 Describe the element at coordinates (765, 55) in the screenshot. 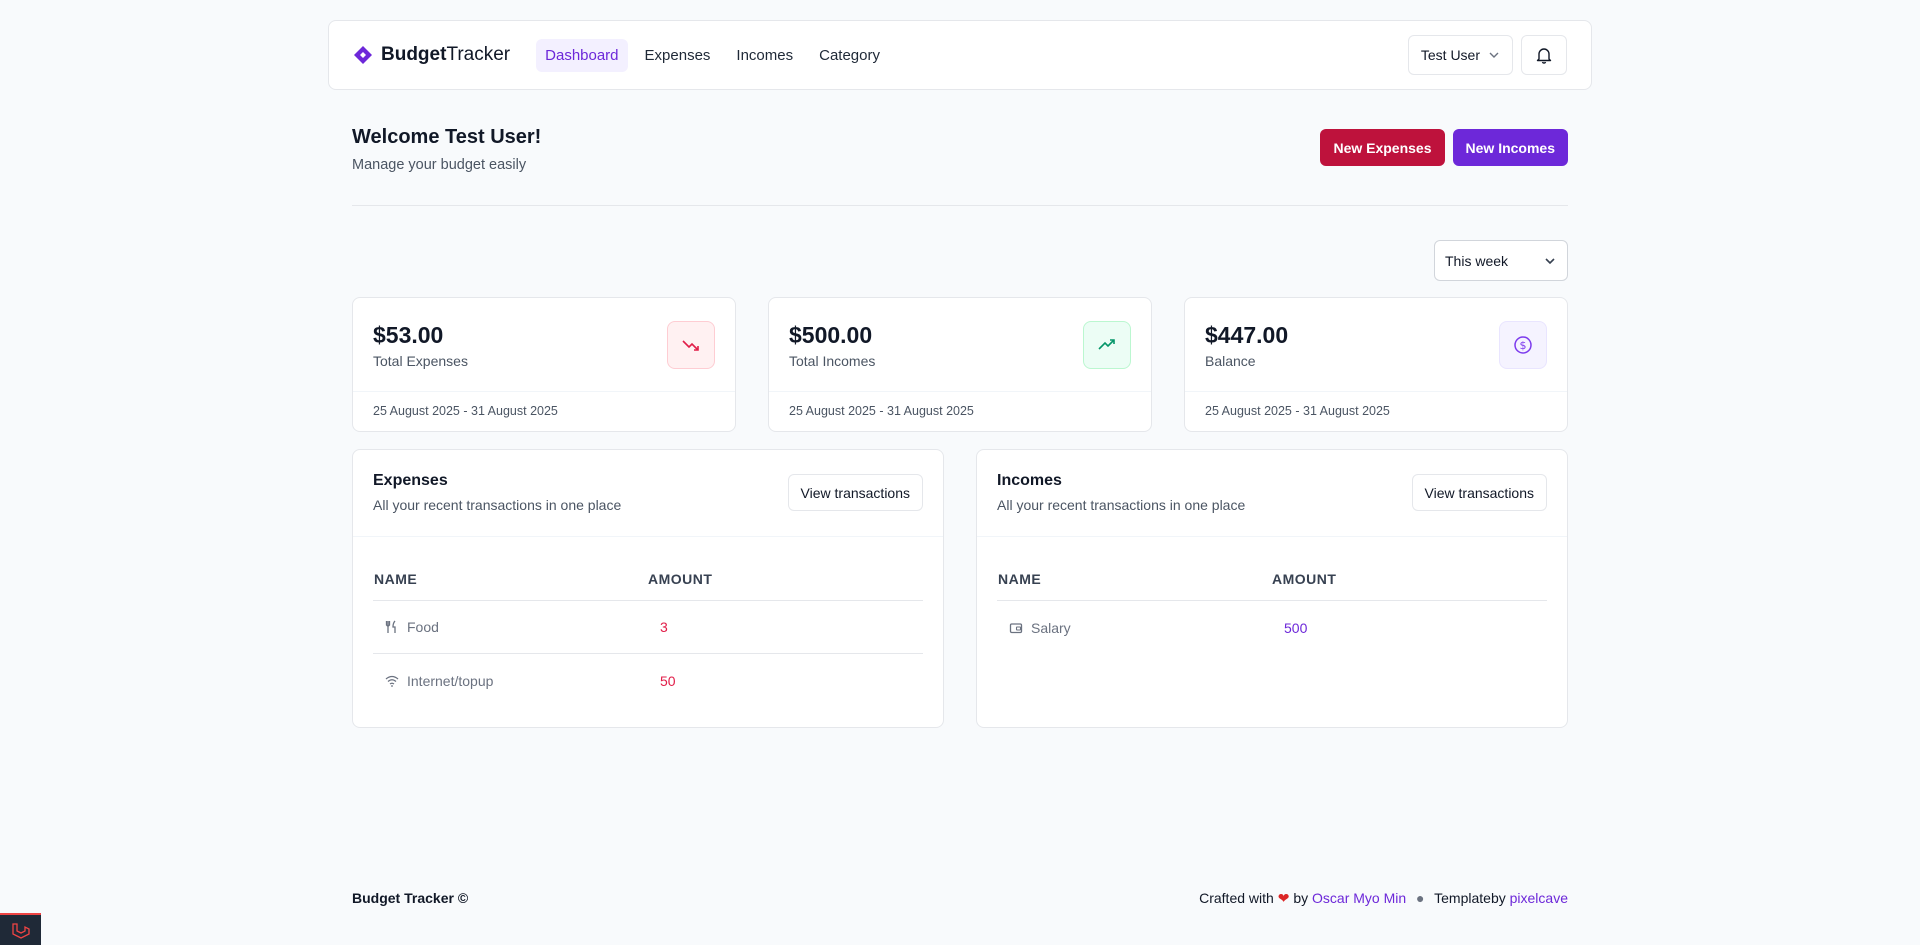

I see `nav-incomes: Incomes` at that location.